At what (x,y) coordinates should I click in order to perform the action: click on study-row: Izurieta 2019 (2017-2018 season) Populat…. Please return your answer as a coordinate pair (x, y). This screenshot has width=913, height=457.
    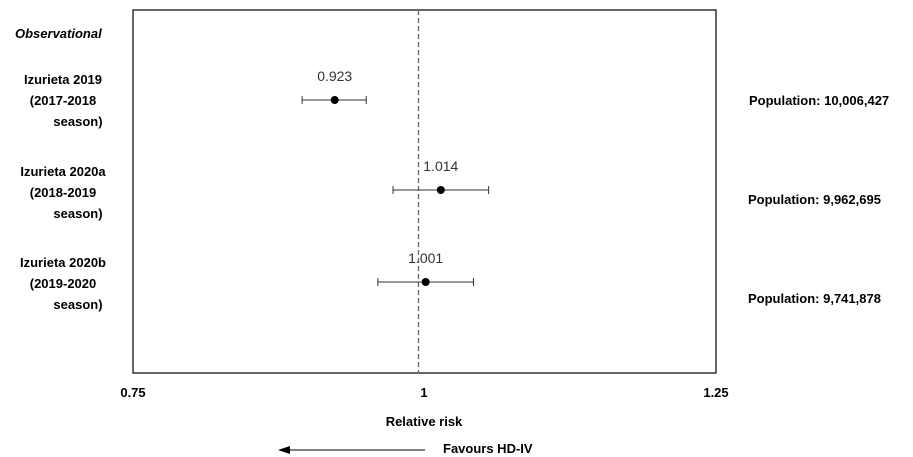
    Looking at the image, I should click on (456, 100).